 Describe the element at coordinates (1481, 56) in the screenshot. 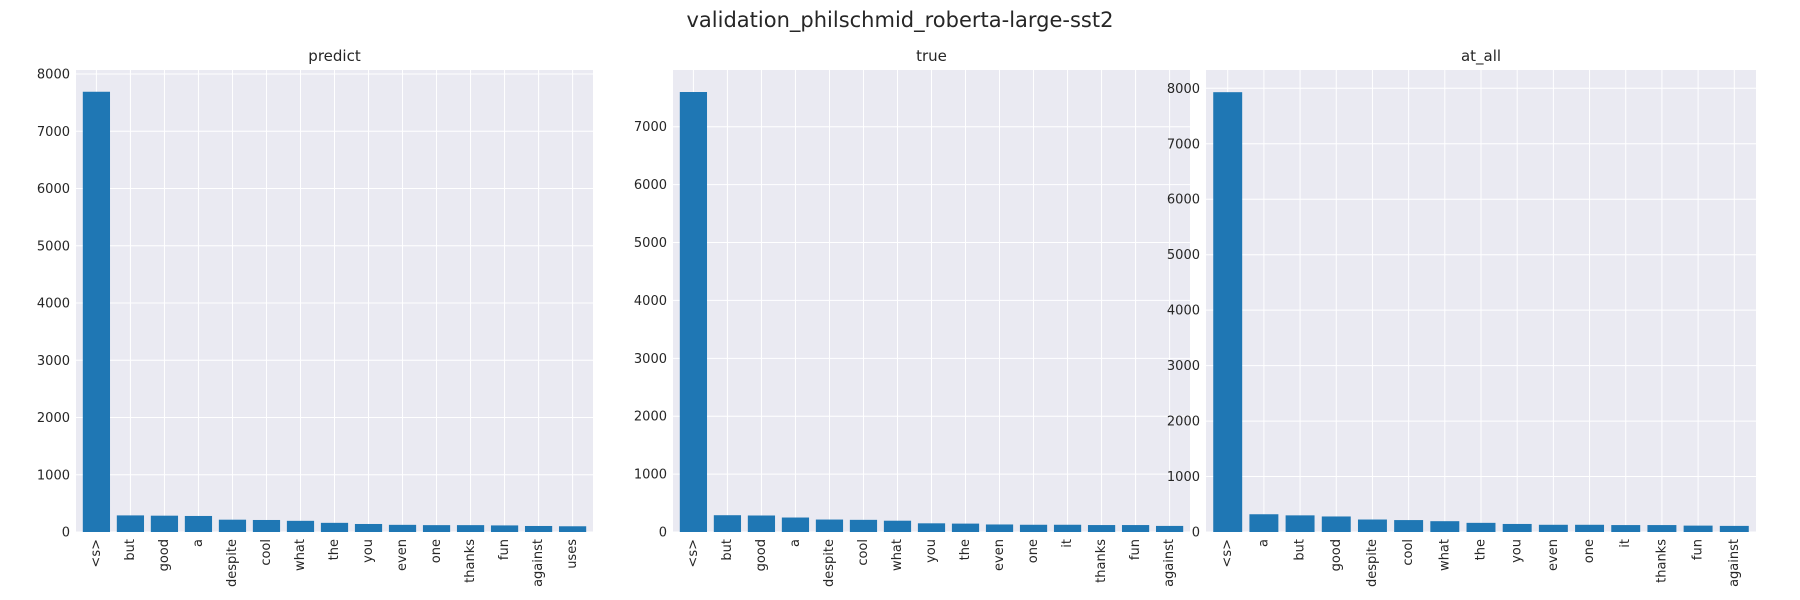

I see `subplot-title: at_all` at that location.